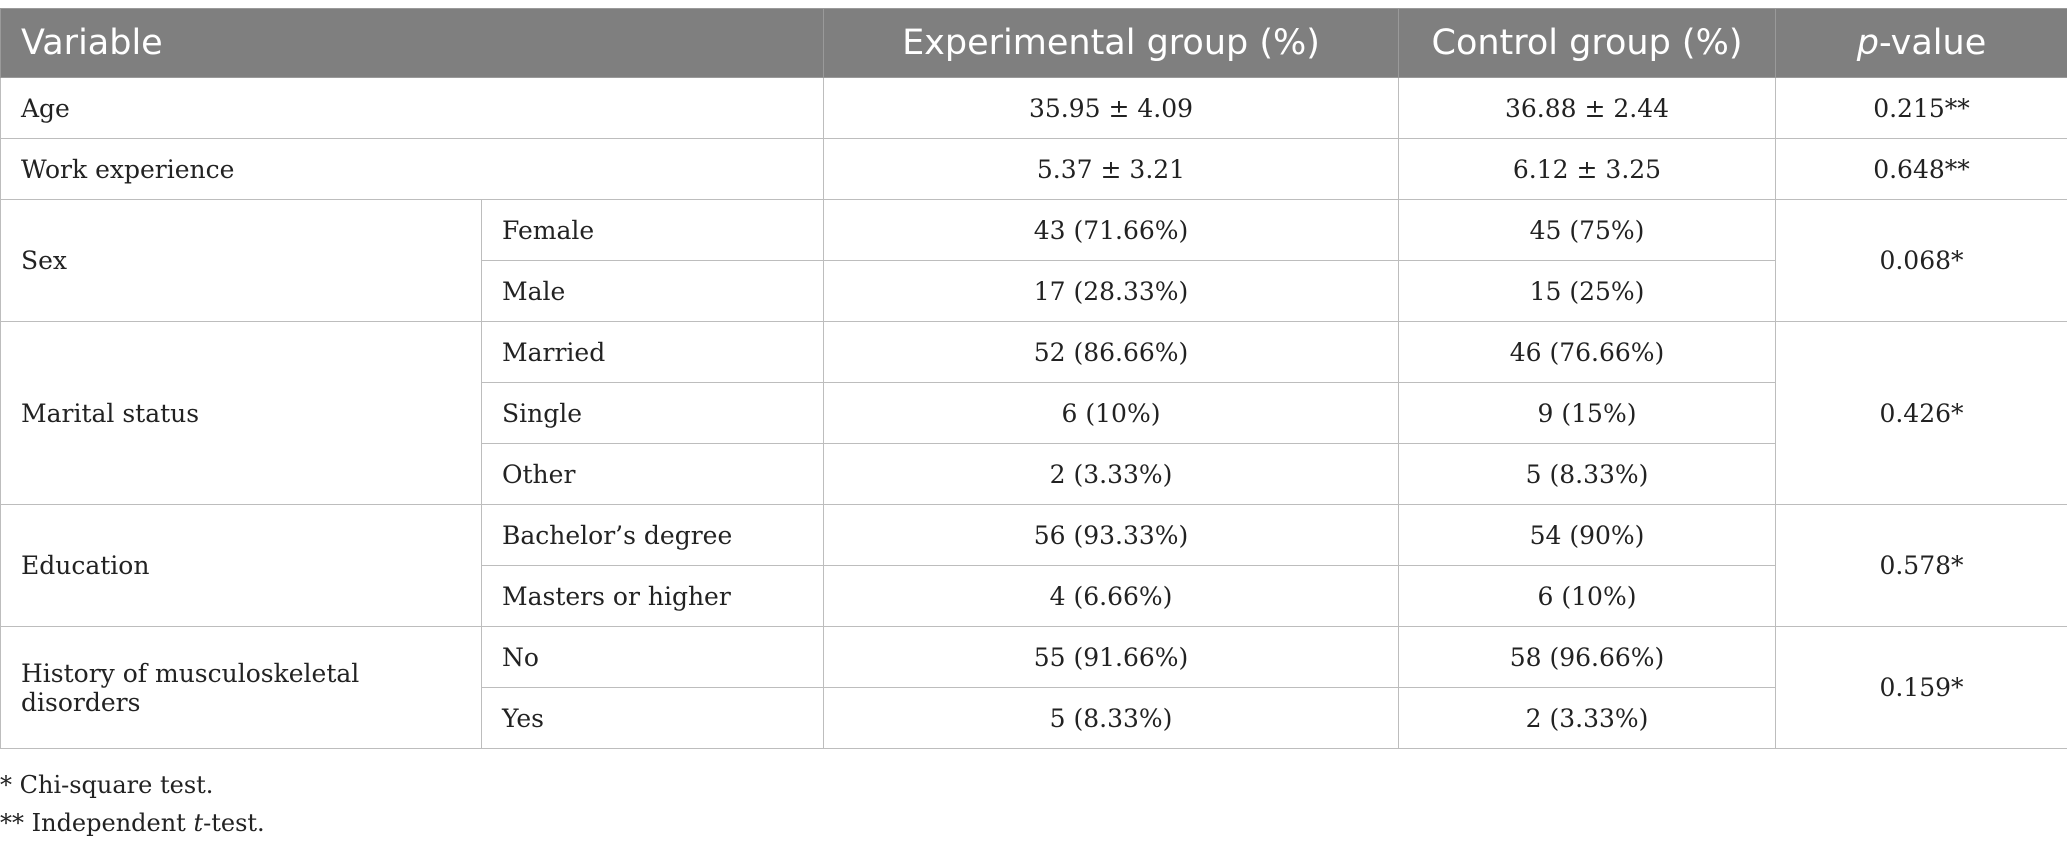 The height and width of the screenshot is (850, 2067). What do you see at coordinates (1587, 718) in the screenshot?
I see `cell-control: 2 (3.33%)` at bounding box center [1587, 718].